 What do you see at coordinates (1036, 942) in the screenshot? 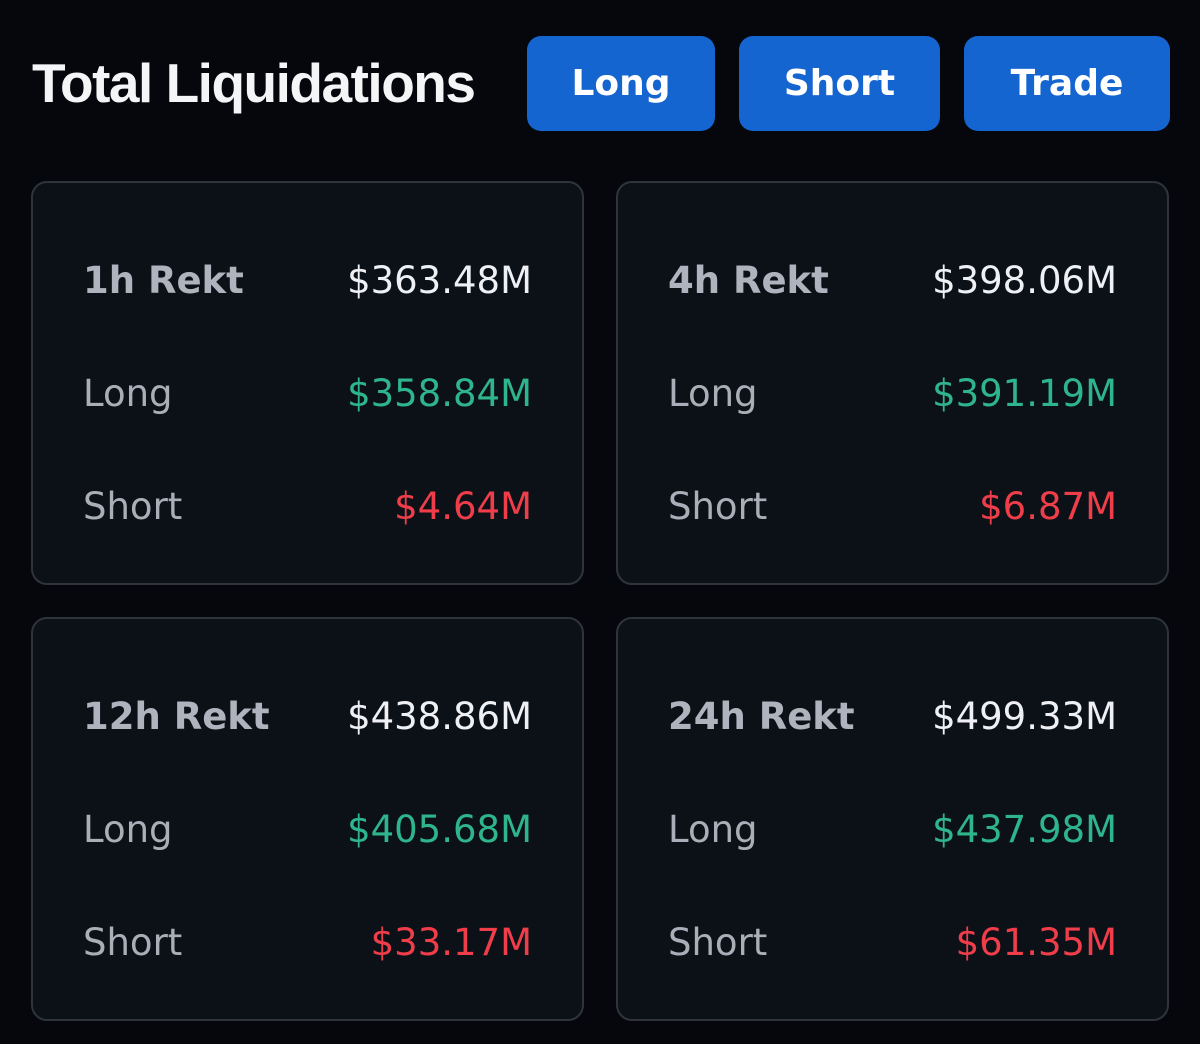
I see `short-value: $61.35M` at bounding box center [1036, 942].